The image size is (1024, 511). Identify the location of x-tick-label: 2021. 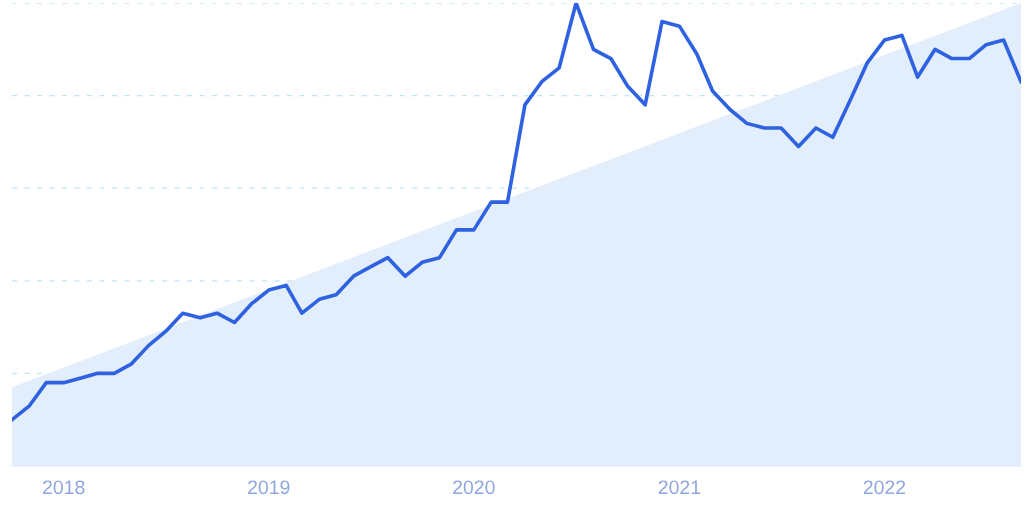
(679, 487).